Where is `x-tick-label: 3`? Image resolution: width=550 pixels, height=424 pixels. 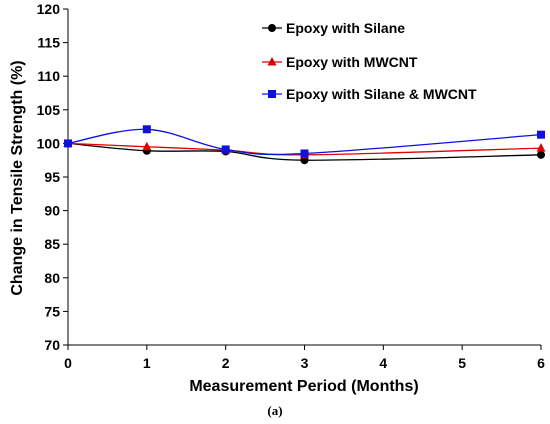 x-tick-label: 3 is located at coordinates (305, 363).